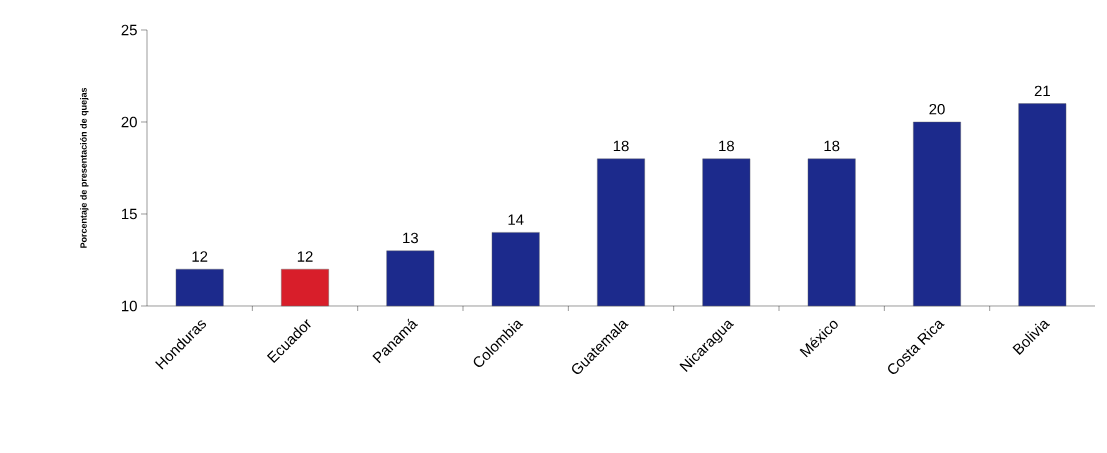 Image resolution: width=1107 pixels, height=453 pixels. I want to click on y-tick-label: 15, so click(129, 214).